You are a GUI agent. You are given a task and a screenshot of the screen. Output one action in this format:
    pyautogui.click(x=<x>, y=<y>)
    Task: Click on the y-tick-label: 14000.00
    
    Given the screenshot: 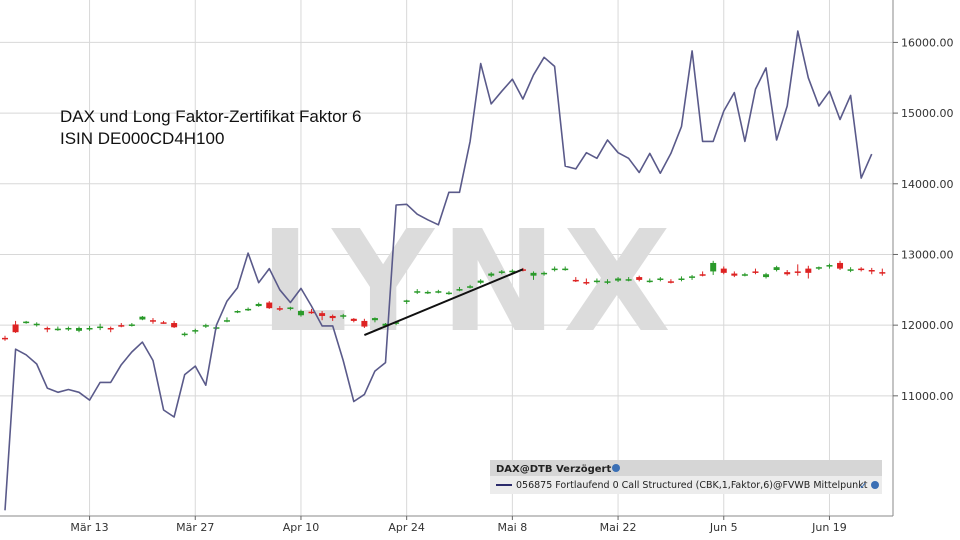 What is the action you would take?
    pyautogui.click(x=927, y=184)
    